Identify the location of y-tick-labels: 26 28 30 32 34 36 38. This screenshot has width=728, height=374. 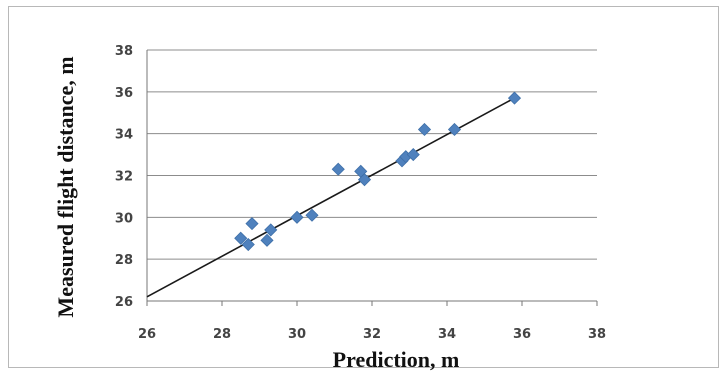
(124, 177).